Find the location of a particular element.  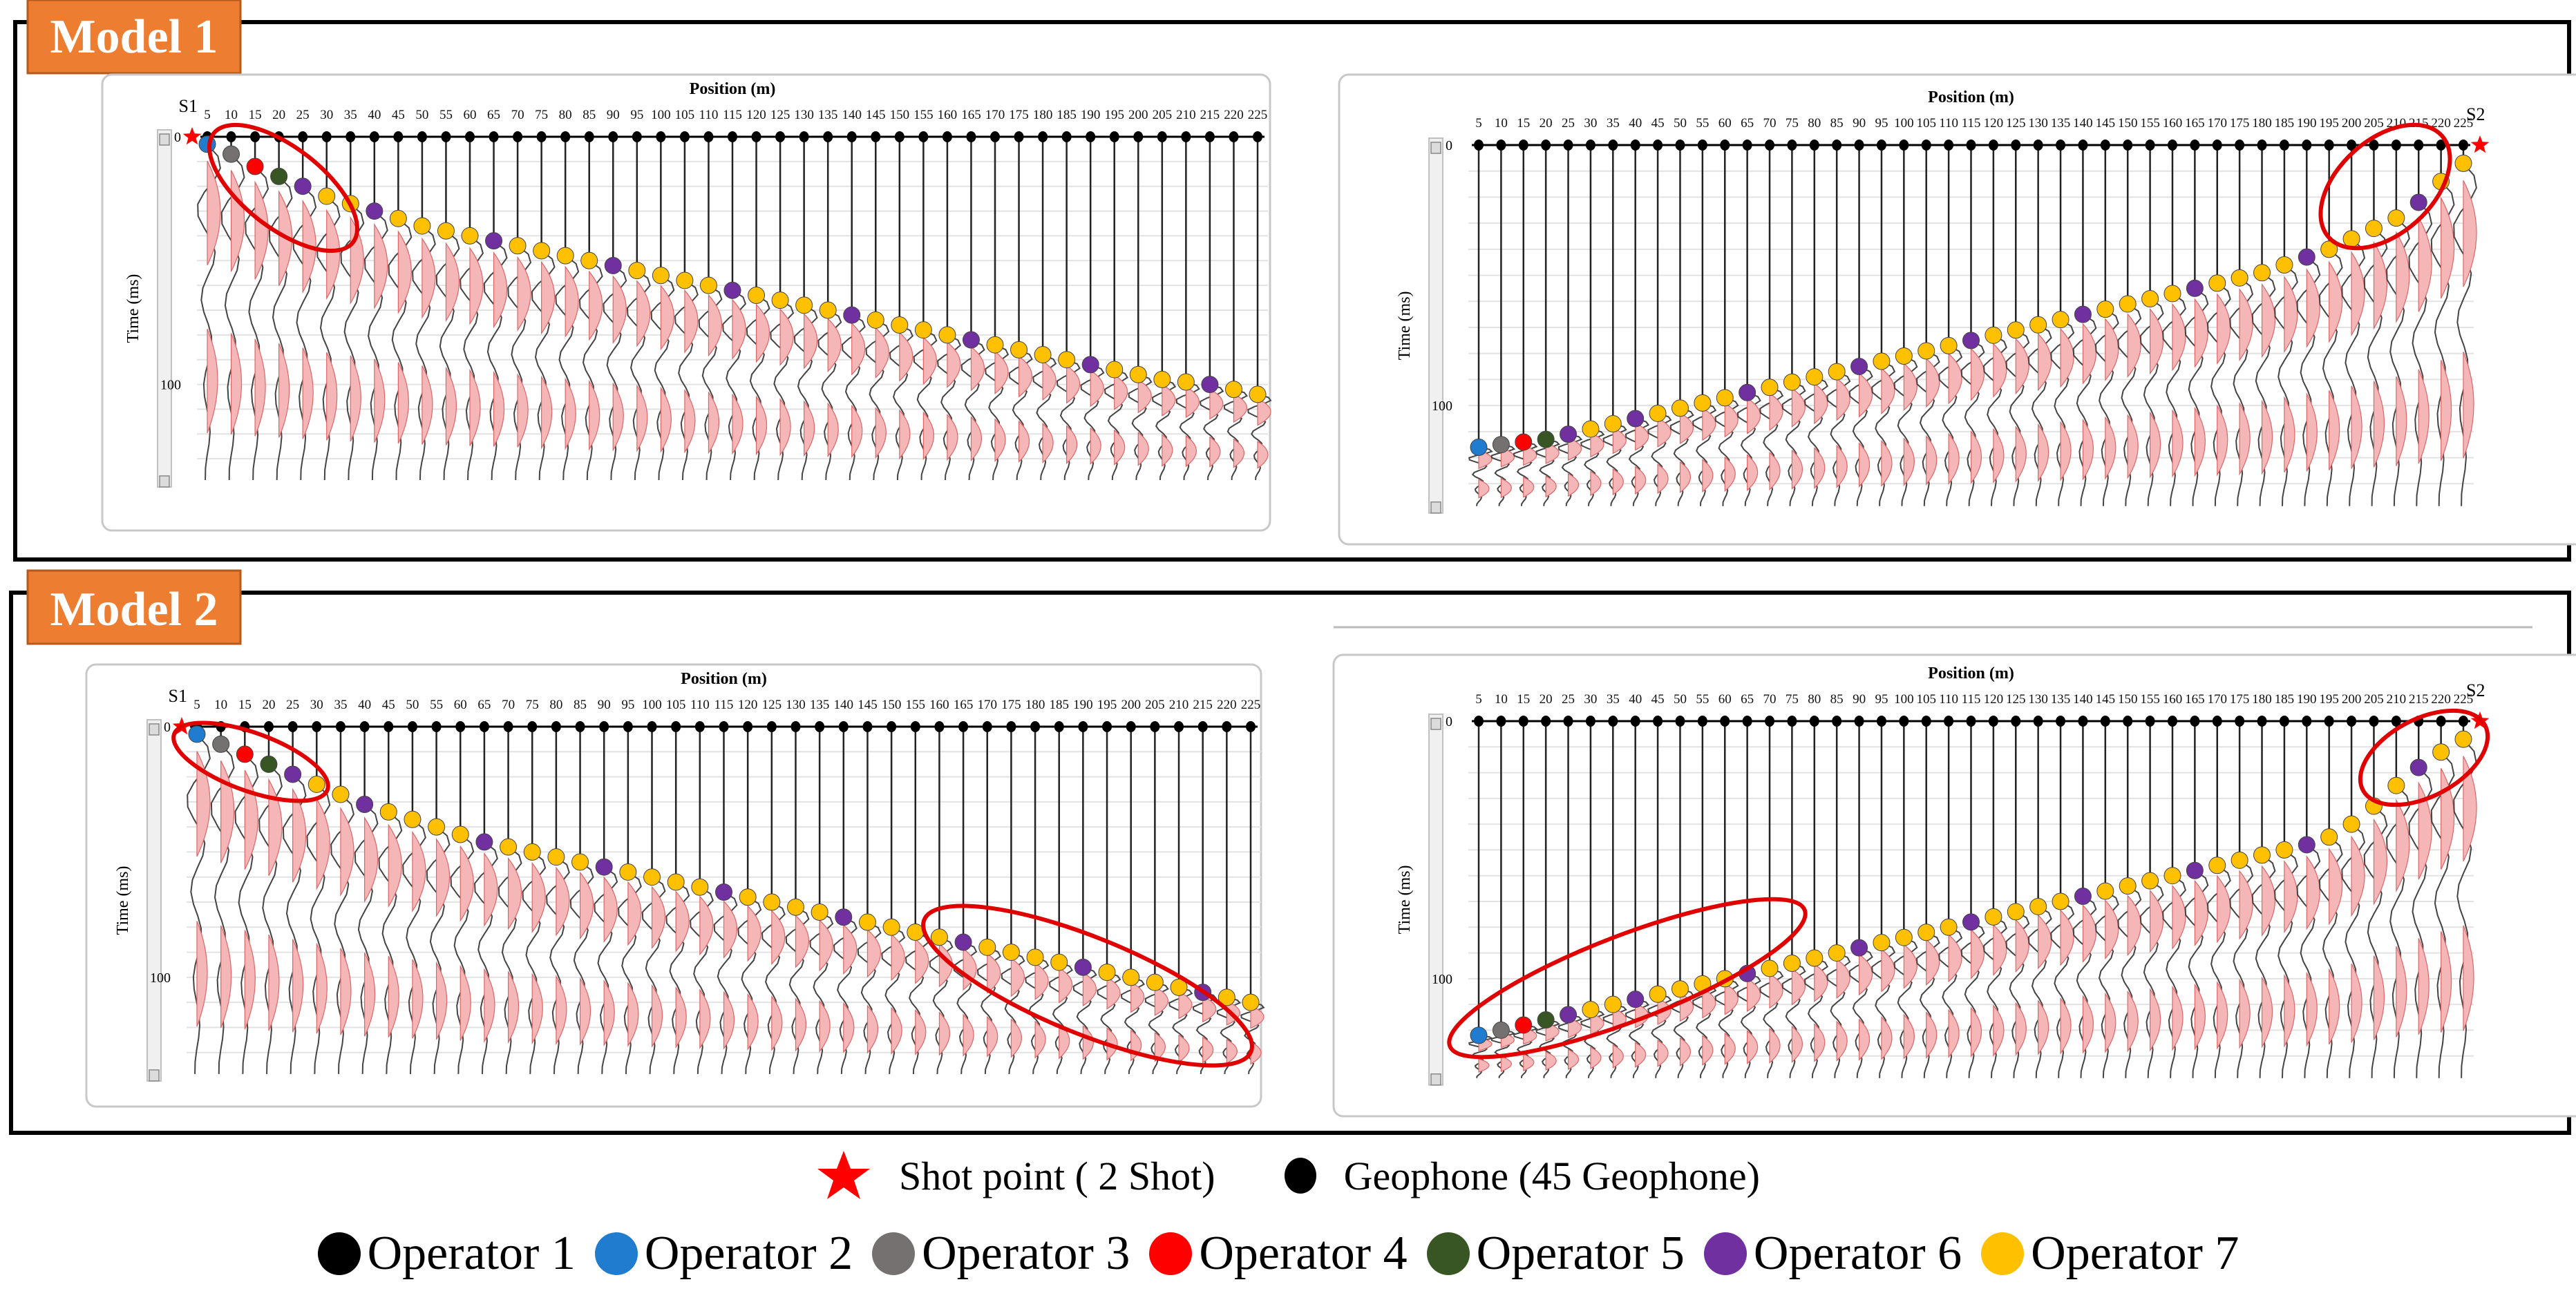

operator-label: Operator 6 is located at coordinates (1857, 1253).